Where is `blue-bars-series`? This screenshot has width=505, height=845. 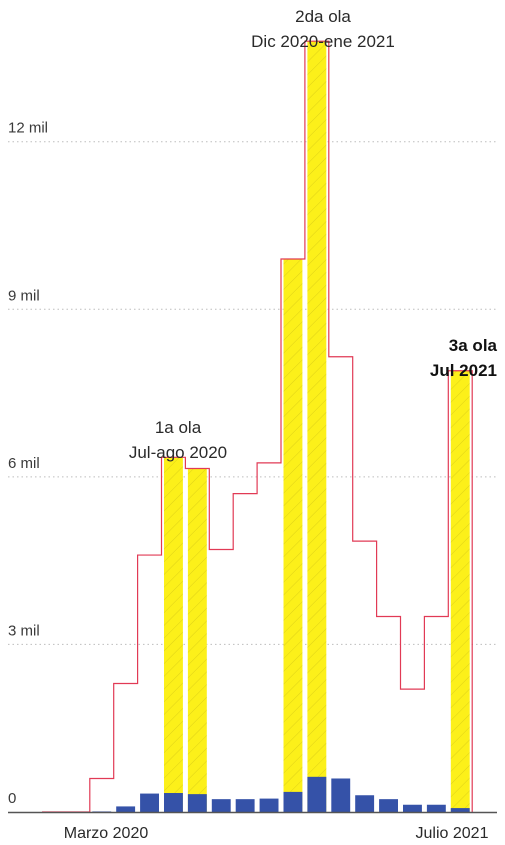
blue-bars-series is located at coordinates (281, 794).